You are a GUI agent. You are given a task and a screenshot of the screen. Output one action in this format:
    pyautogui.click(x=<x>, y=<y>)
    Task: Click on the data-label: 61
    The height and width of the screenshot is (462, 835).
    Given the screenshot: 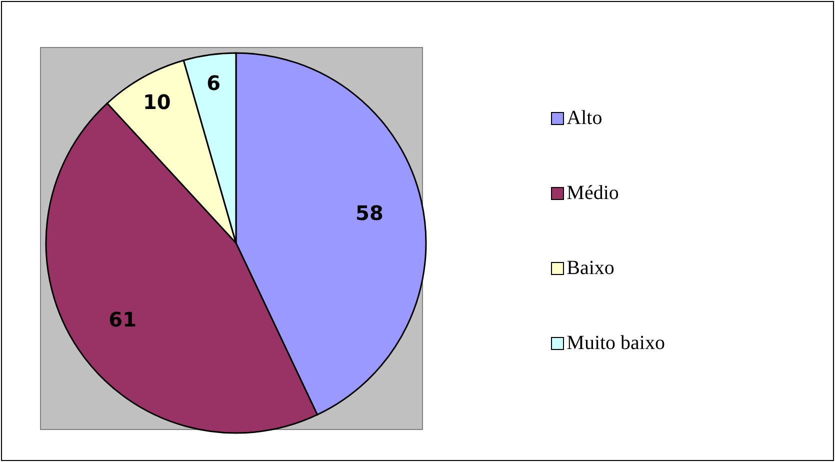 What is the action you would take?
    pyautogui.click(x=122, y=320)
    